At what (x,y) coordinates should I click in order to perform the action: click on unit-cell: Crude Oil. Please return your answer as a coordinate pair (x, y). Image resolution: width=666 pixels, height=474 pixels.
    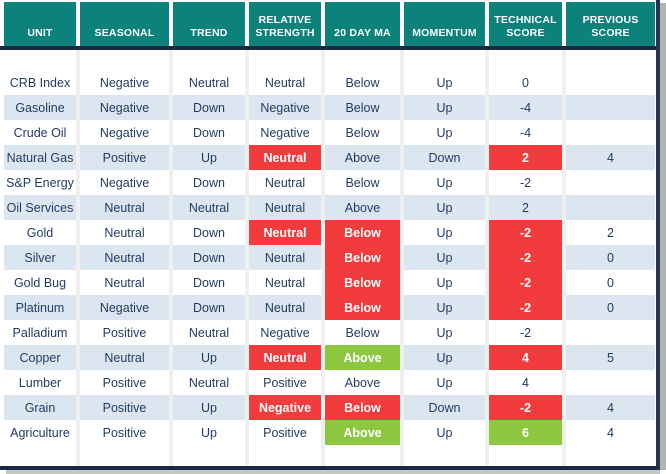
    Looking at the image, I should click on (40, 132).